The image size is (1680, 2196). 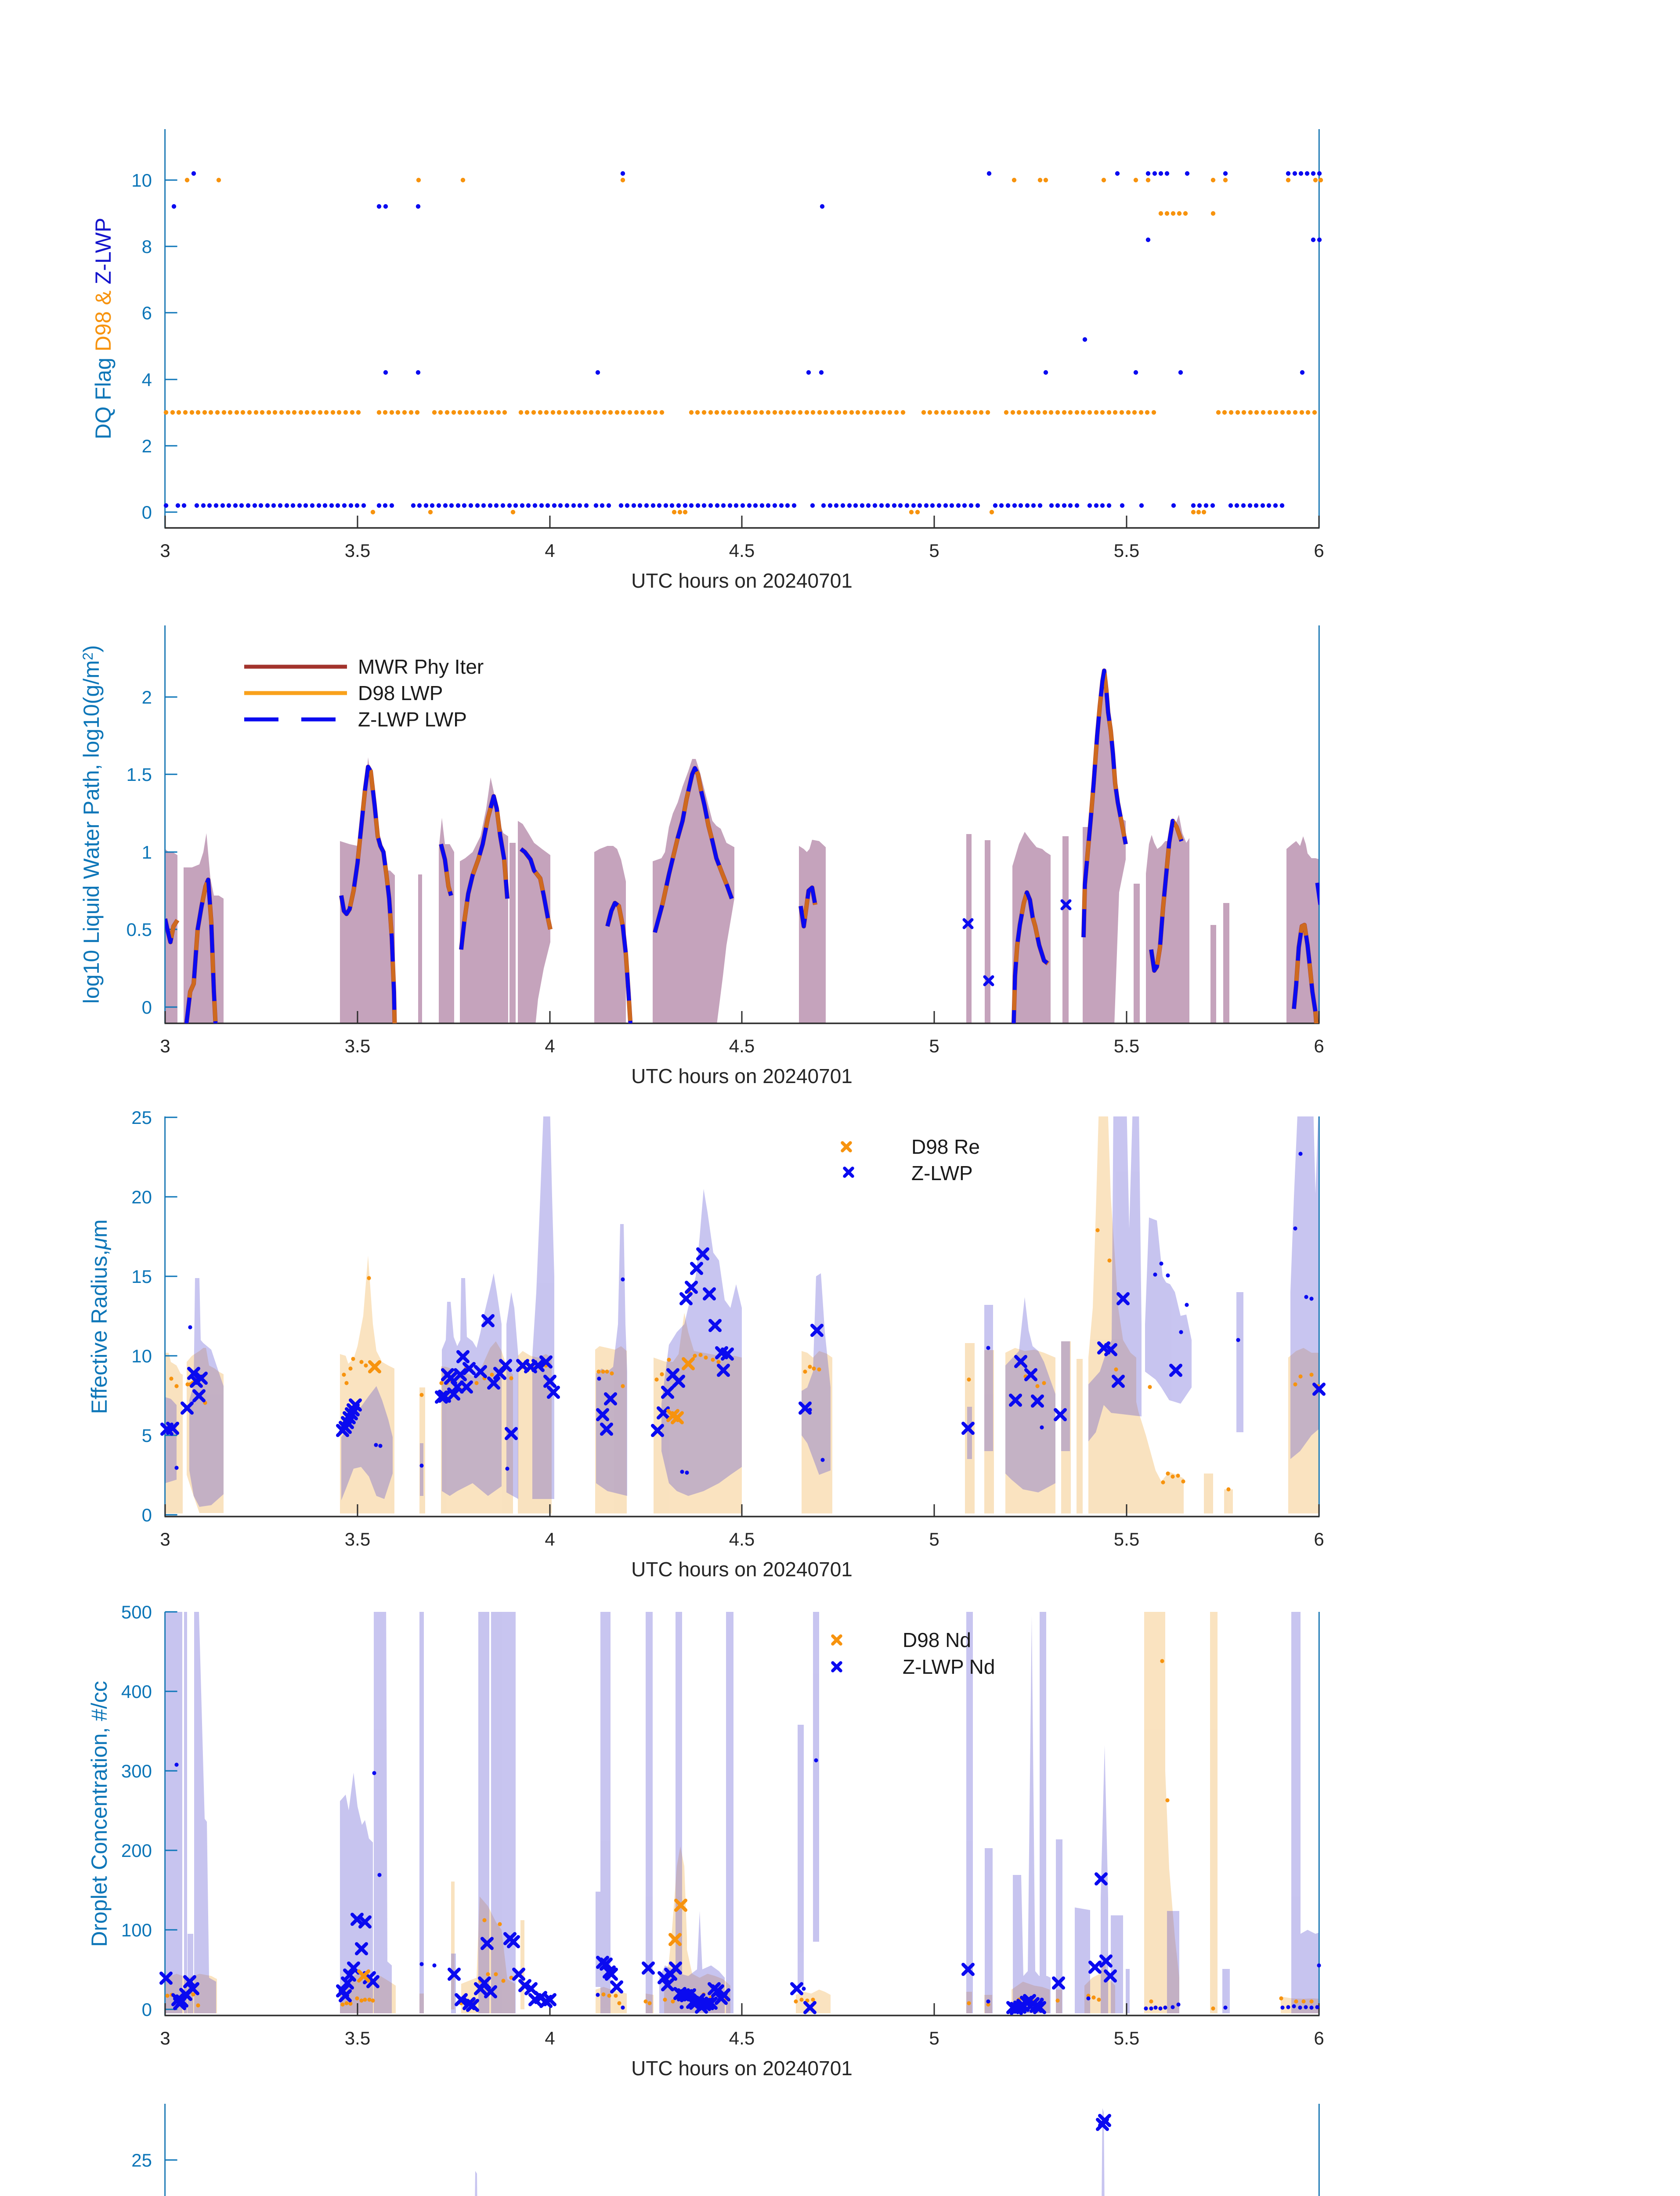 What do you see at coordinates (421, 666) in the screenshot?
I see `svg-text: MWR Phy Iter` at bounding box center [421, 666].